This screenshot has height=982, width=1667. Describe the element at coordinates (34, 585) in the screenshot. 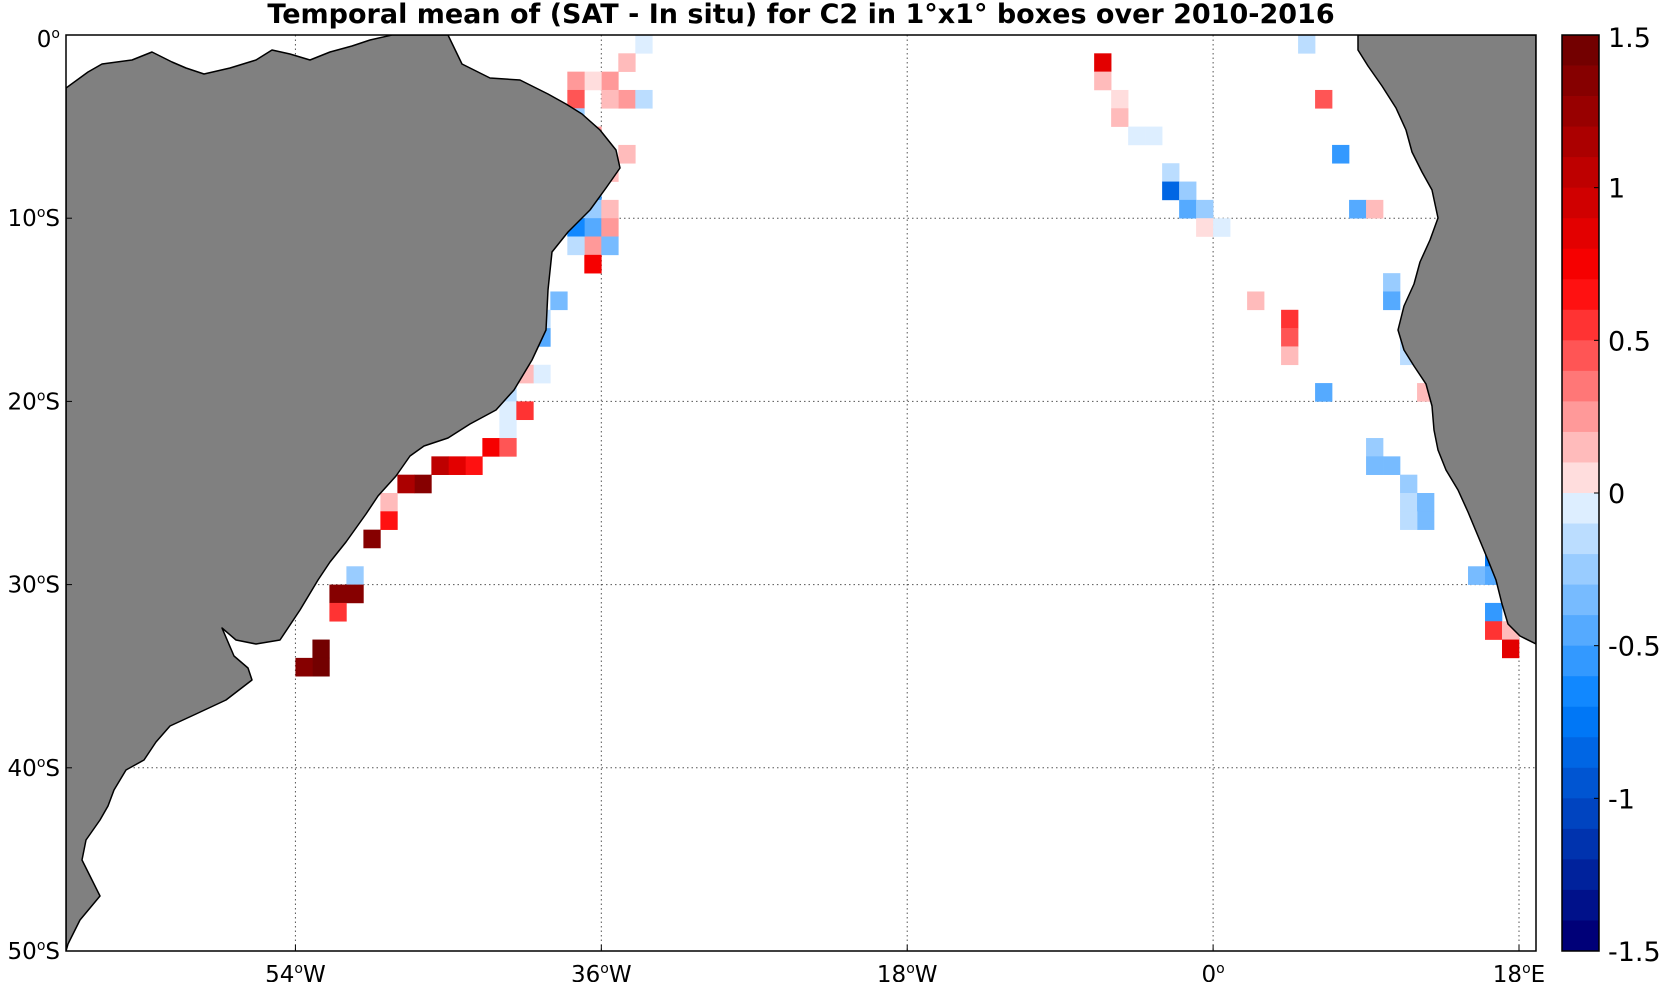

I see `y-tick-label: 30oS` at that location.